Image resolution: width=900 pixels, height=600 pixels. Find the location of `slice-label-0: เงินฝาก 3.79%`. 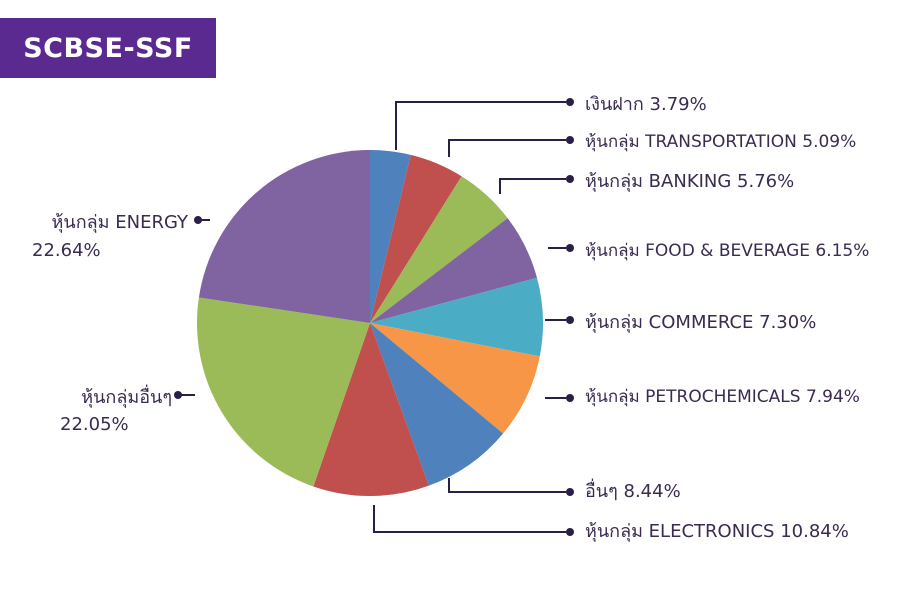

slice-label-0: เงินฝาก 3.79% is located at coordinates (646, 104).